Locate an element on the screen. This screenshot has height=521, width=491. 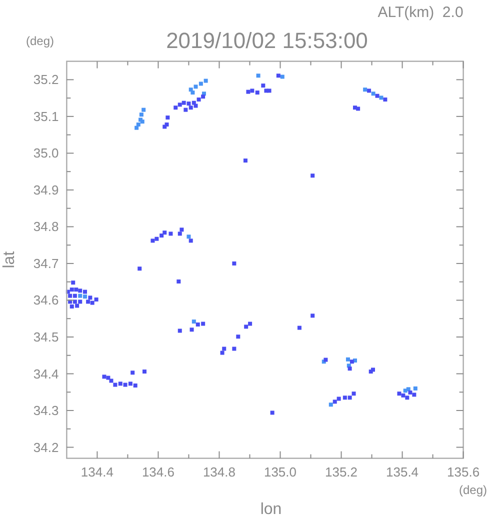
chart-subtitle: ALT(km) 2.0 is located at coordinates (421, 12).